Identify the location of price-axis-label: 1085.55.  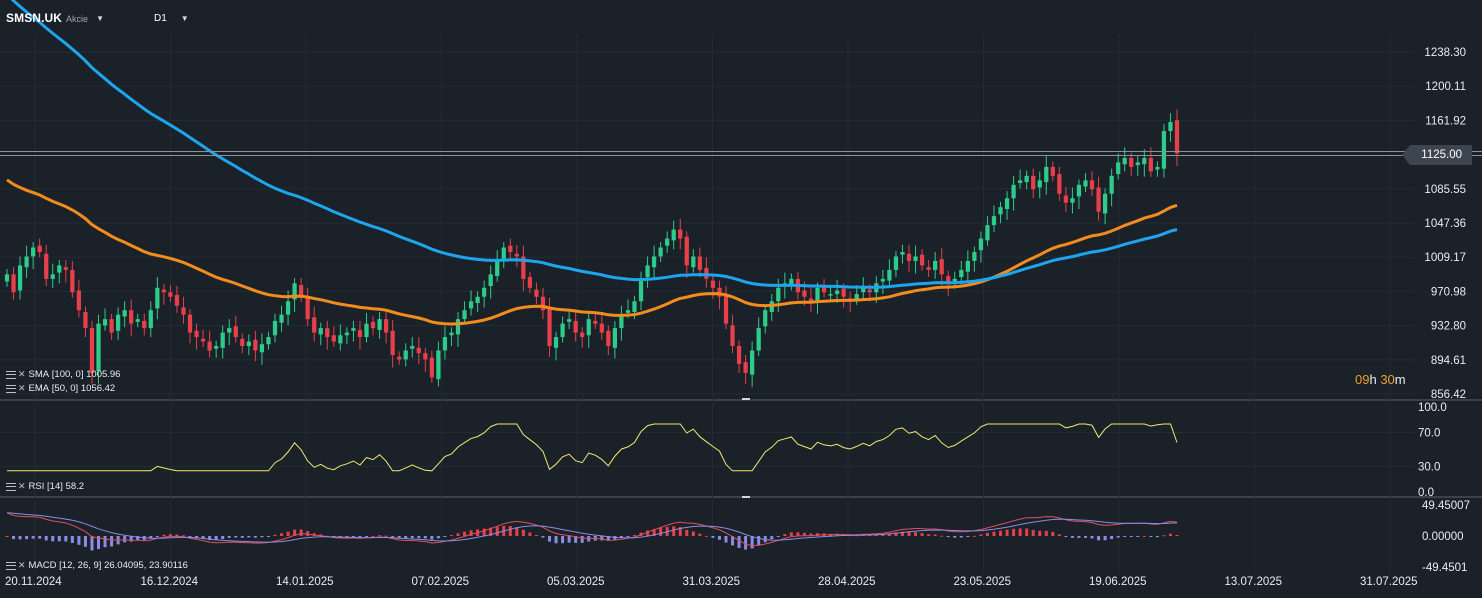
(1445, 190).